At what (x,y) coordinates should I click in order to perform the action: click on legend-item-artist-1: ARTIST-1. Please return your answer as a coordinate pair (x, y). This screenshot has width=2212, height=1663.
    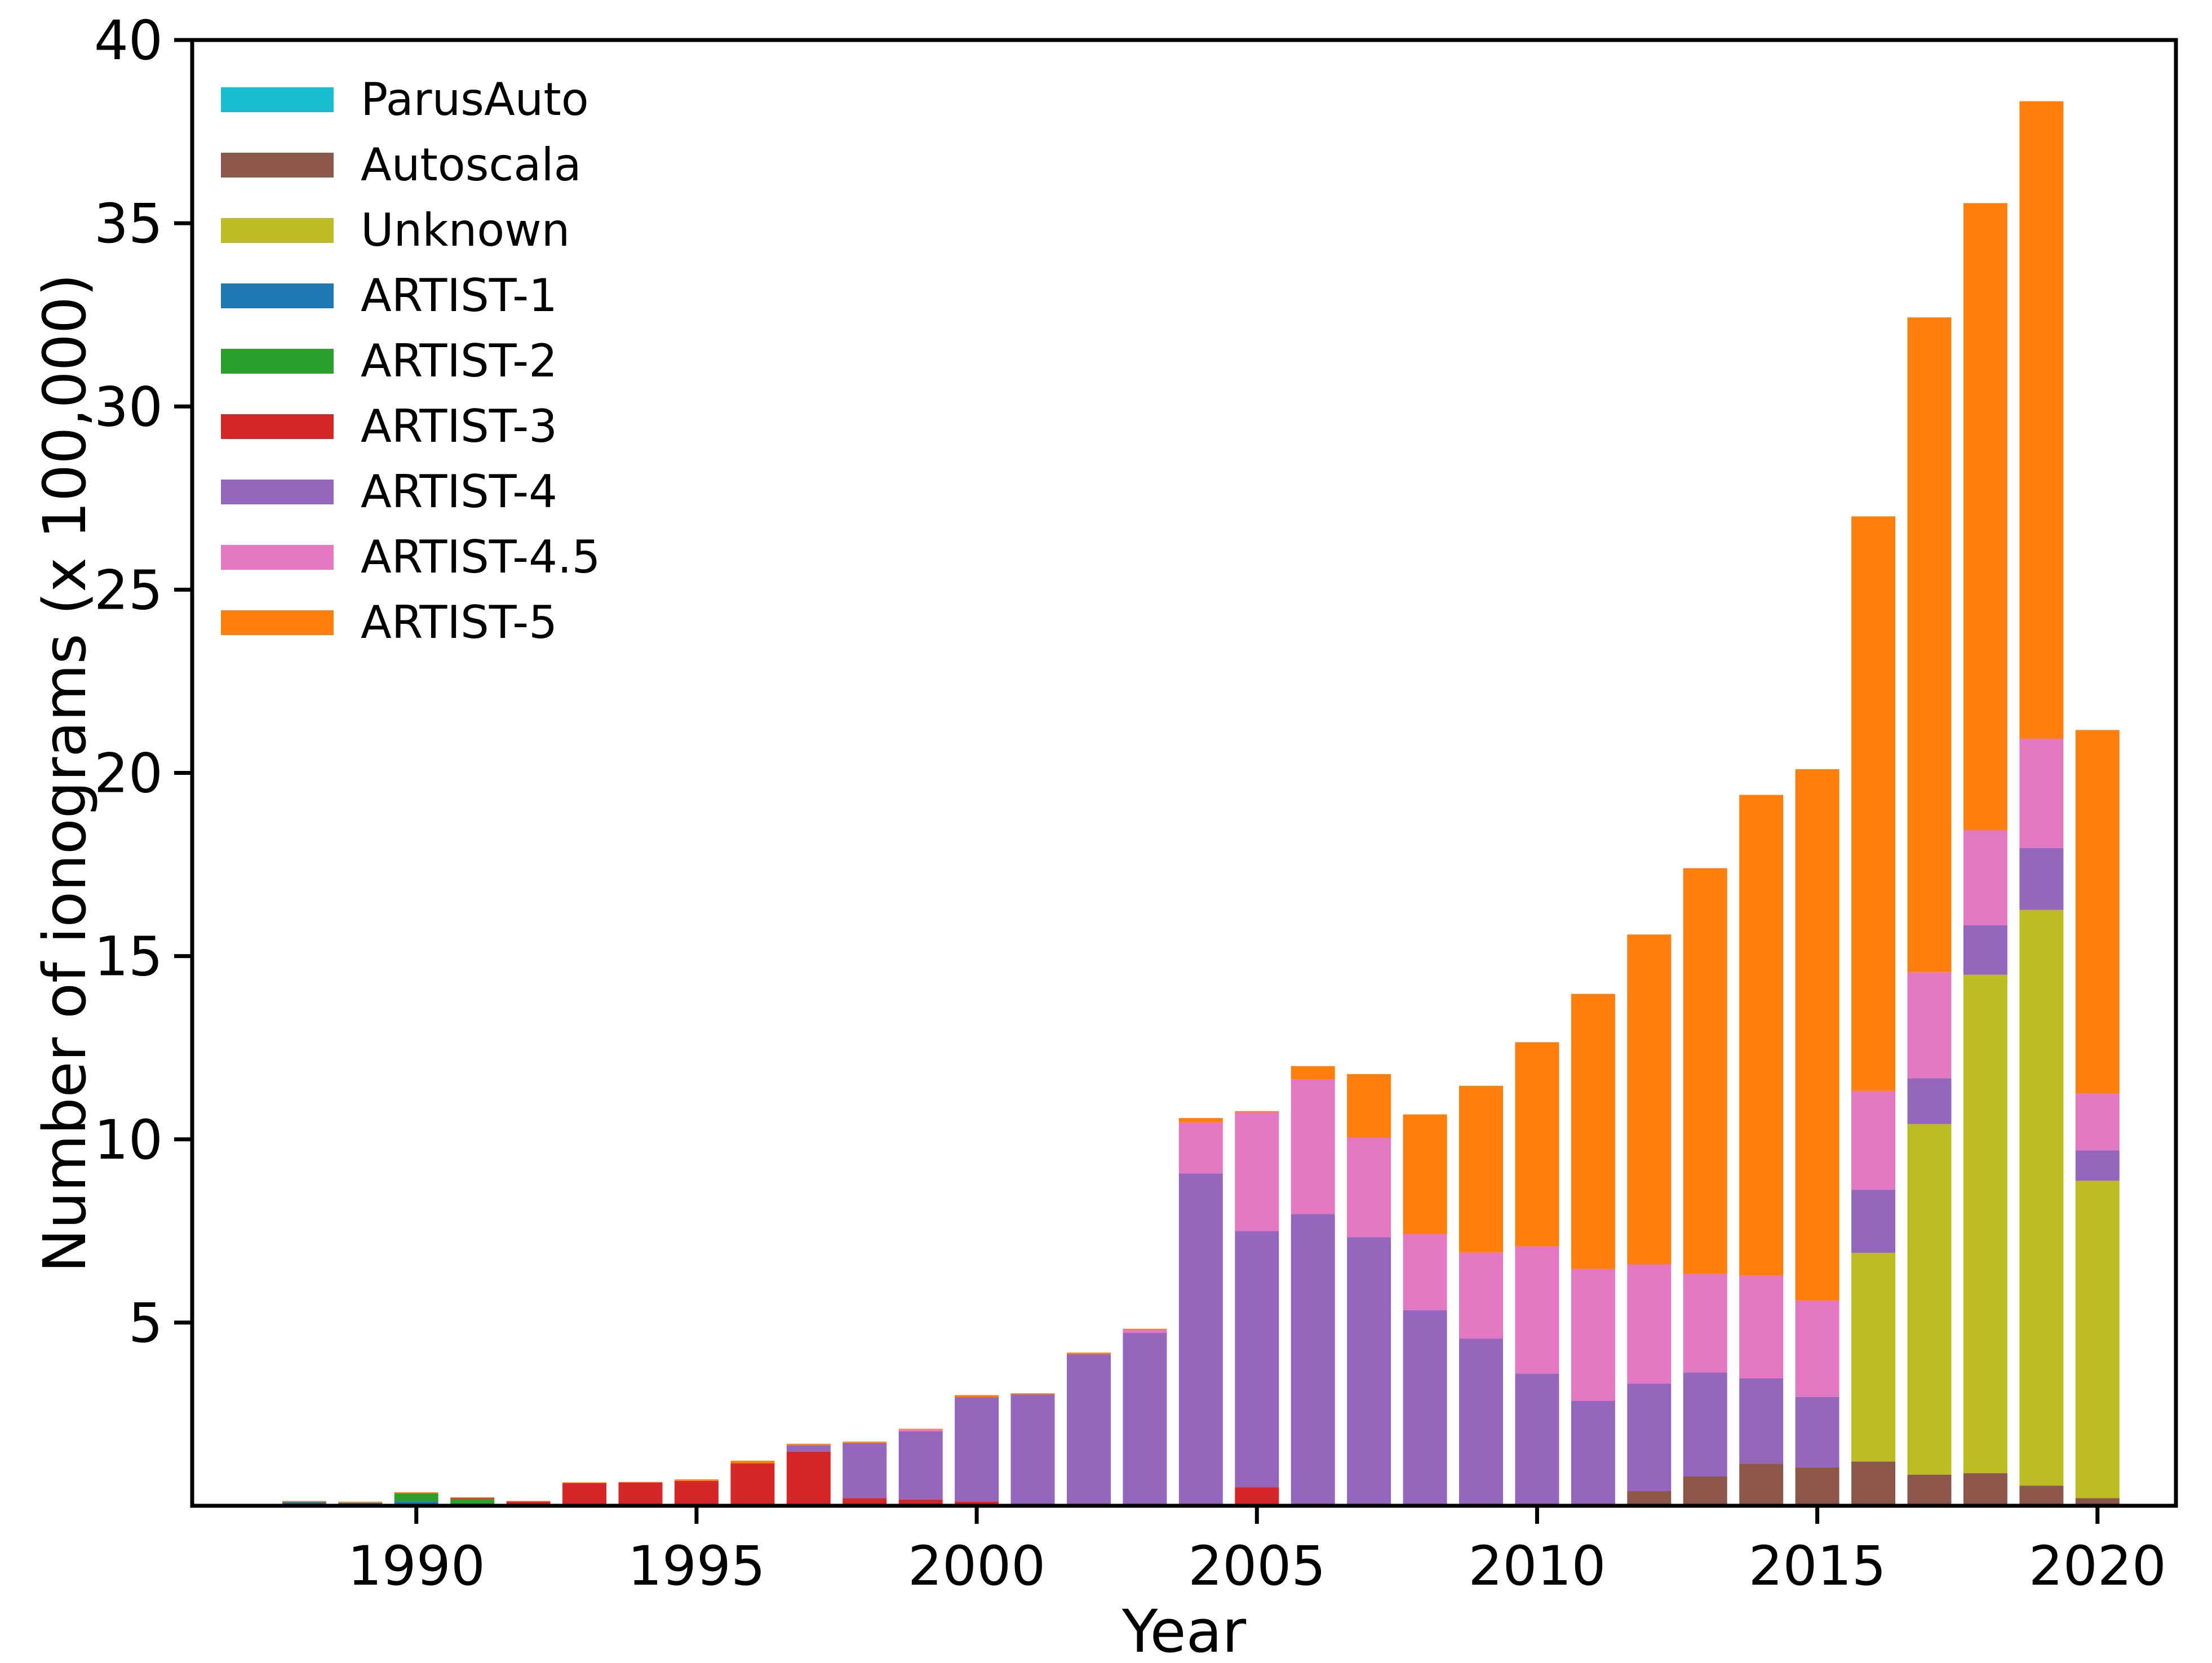
    Looking at the image, I should click on (474, 306).